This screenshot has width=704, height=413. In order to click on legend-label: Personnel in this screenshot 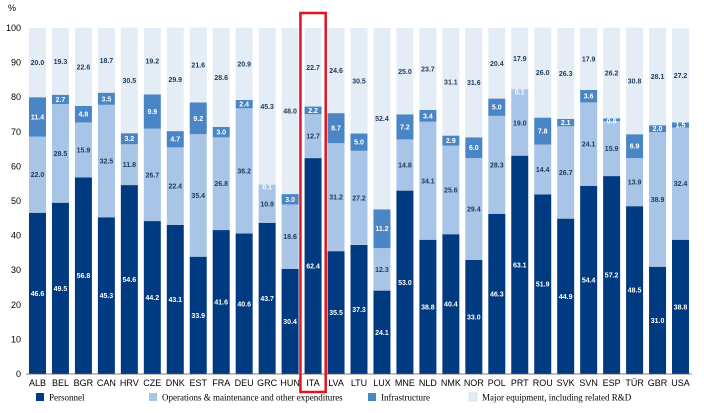, I will do `click(67, 398)`.